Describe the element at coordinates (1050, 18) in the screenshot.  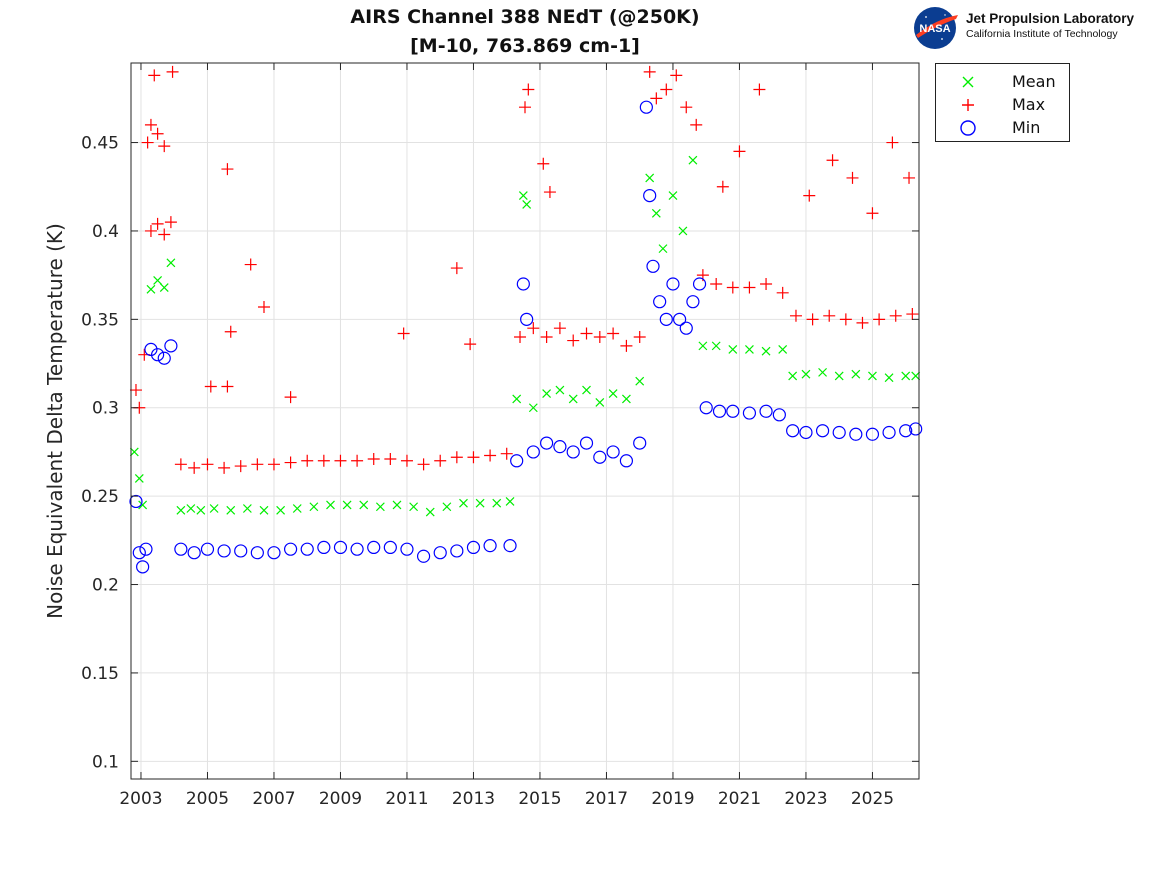
I see `jpl-name: Jet Propulsion Laboratory` at that location.